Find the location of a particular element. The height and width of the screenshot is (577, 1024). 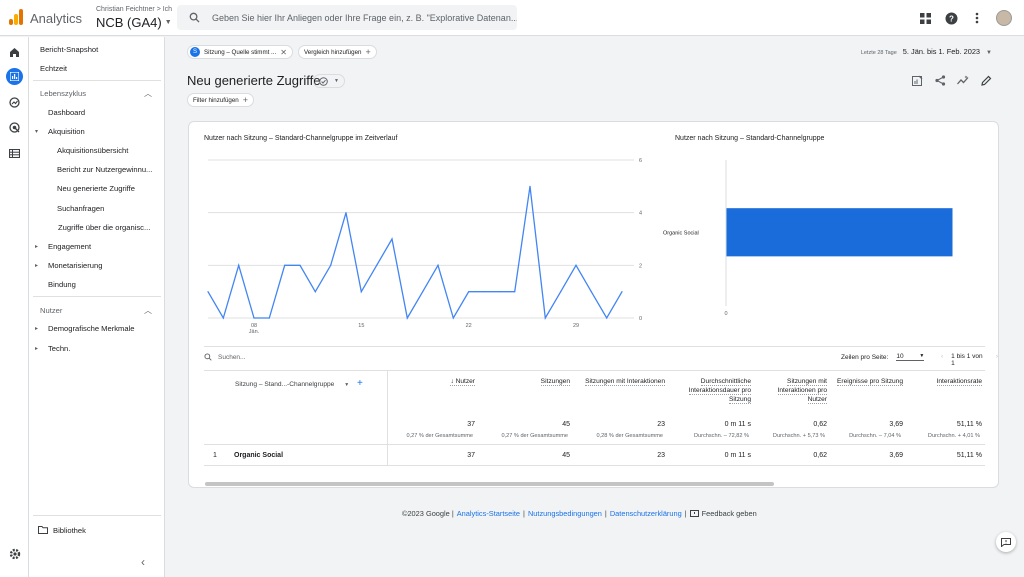

add-dimension-icon: + is located at coordinates (359, 383).